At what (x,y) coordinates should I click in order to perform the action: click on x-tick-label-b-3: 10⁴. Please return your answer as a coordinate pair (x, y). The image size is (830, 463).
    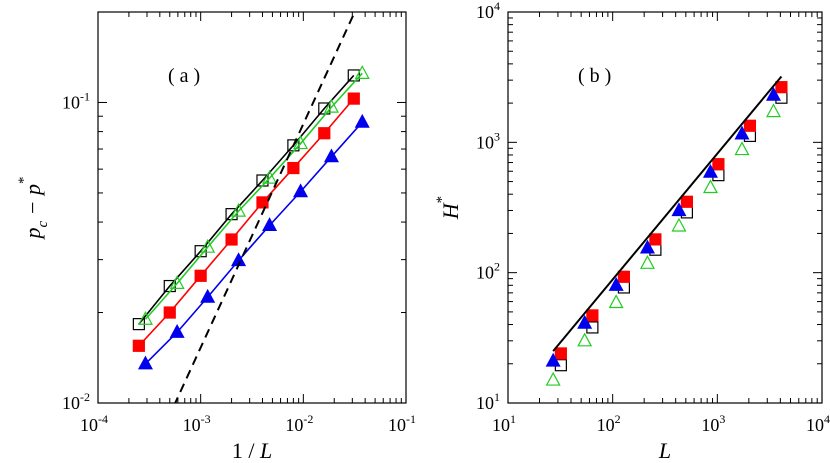
    Looking at the image, I should click on (818, 423).